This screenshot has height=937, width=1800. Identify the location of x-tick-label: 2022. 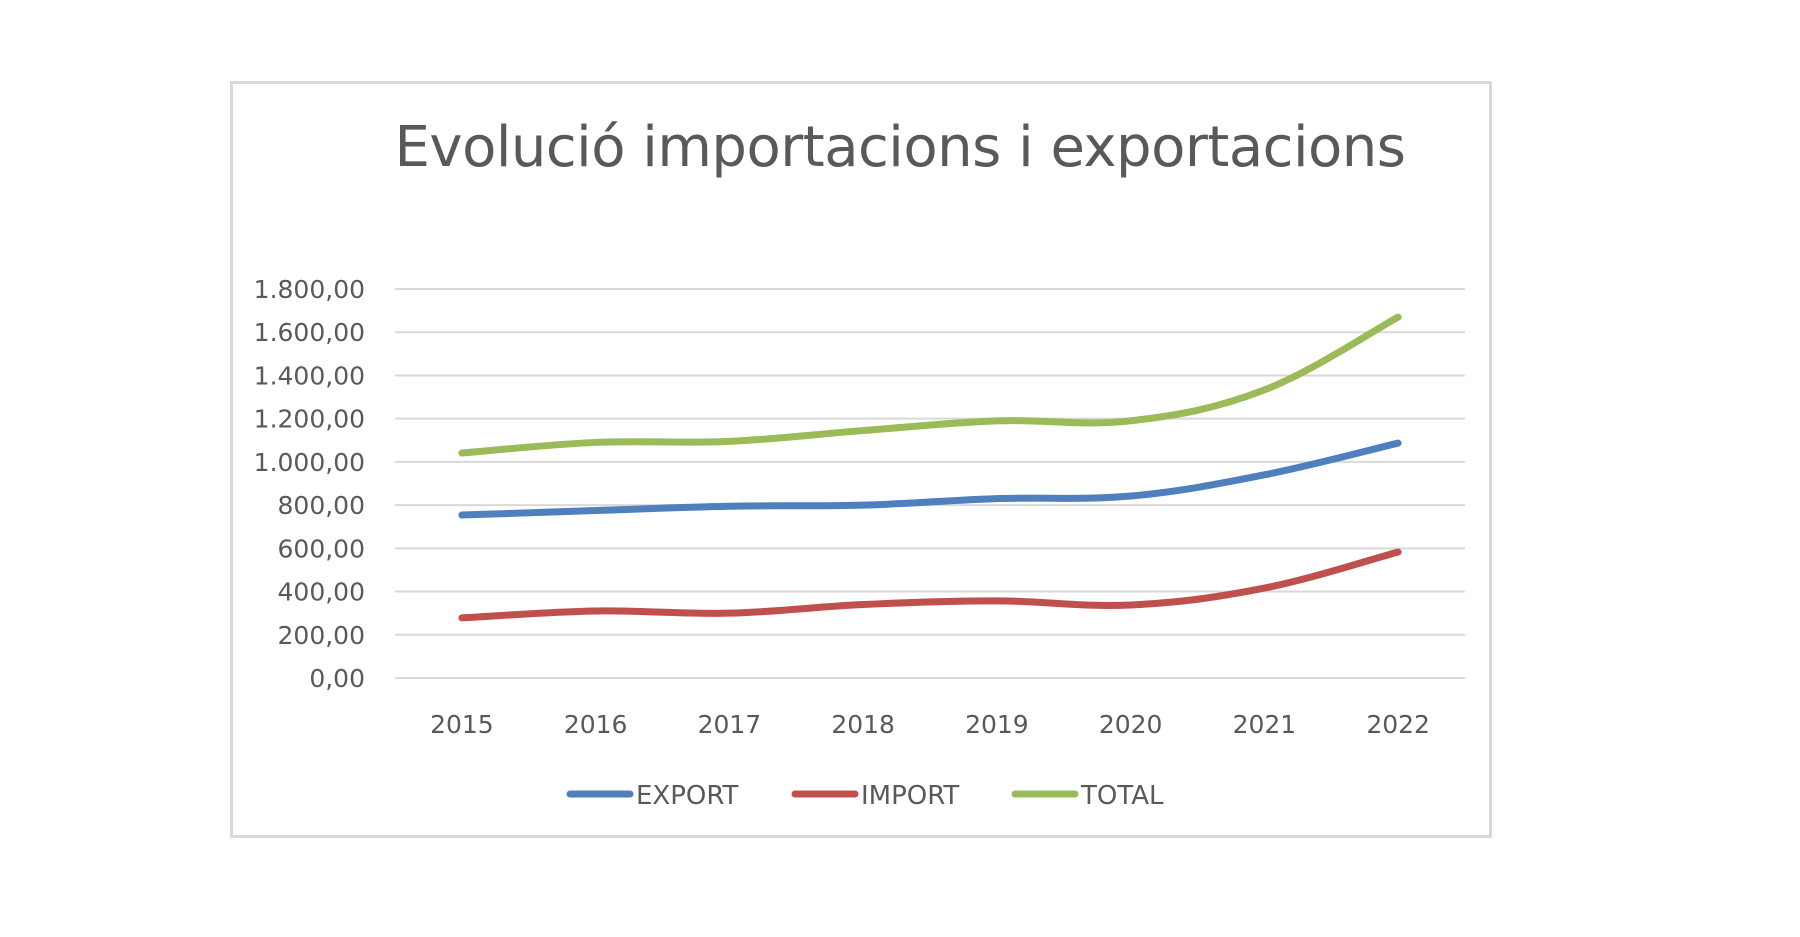
(1398, 724).